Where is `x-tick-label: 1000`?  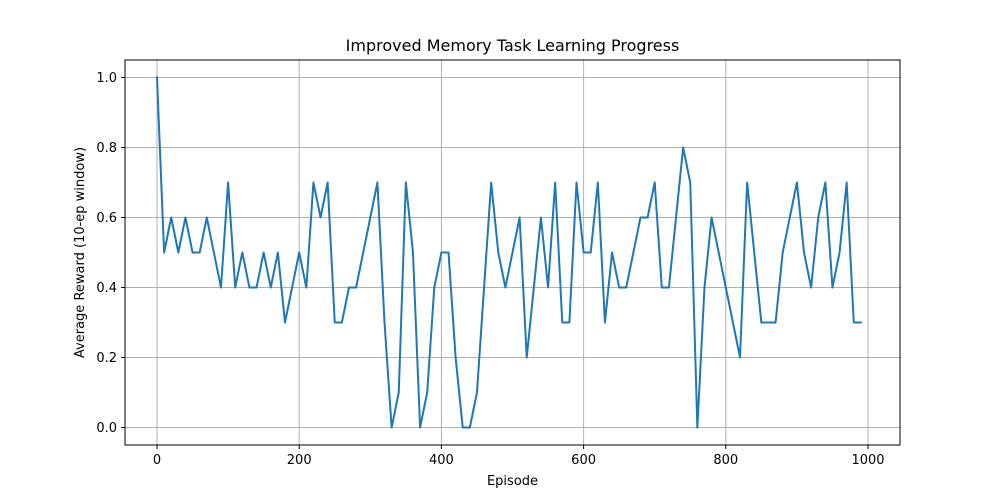 x-tick-label: 1000 is located at coordinates (867, 460).